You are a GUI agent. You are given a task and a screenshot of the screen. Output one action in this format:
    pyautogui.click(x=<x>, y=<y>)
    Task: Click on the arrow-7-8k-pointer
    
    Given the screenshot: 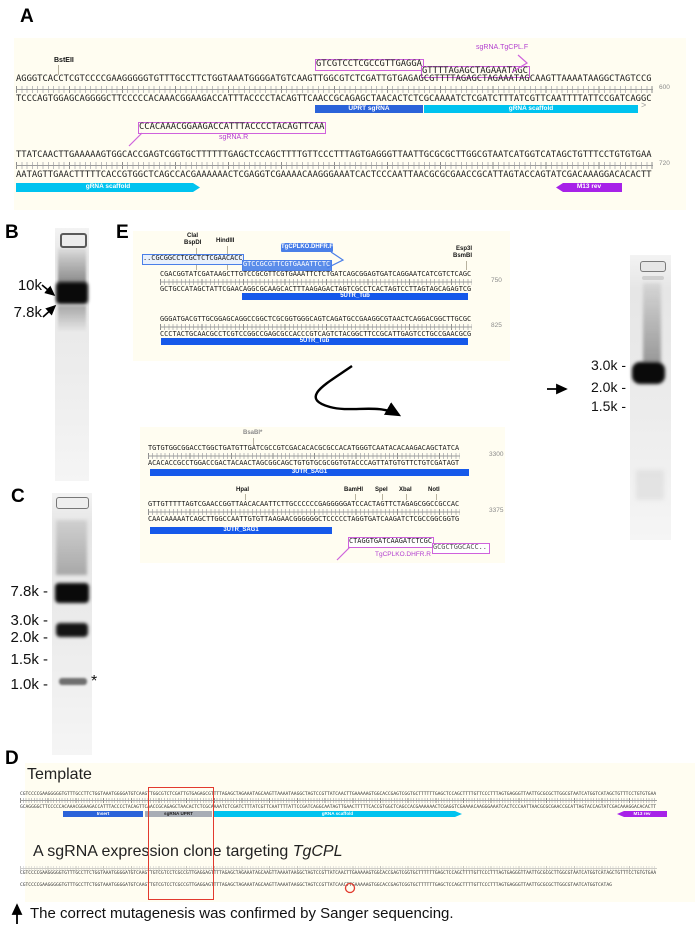 What is the action you would take?
    pyautogui.click(x=49, y=311)
    